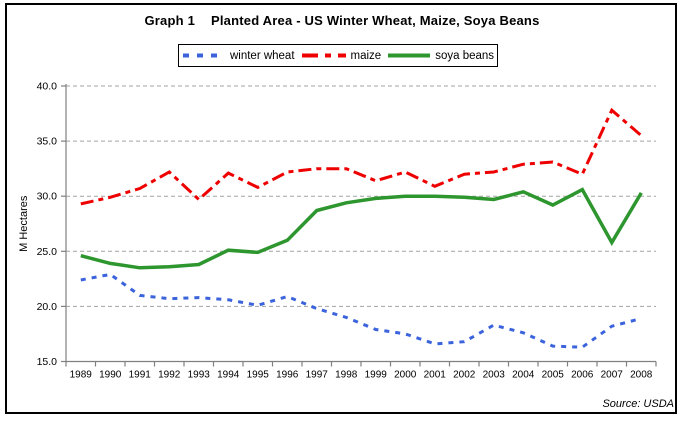 This screenshot has height=422, width=684. I want to click on legend-item-winter-wheat: winter wheat, so click(238, 56).